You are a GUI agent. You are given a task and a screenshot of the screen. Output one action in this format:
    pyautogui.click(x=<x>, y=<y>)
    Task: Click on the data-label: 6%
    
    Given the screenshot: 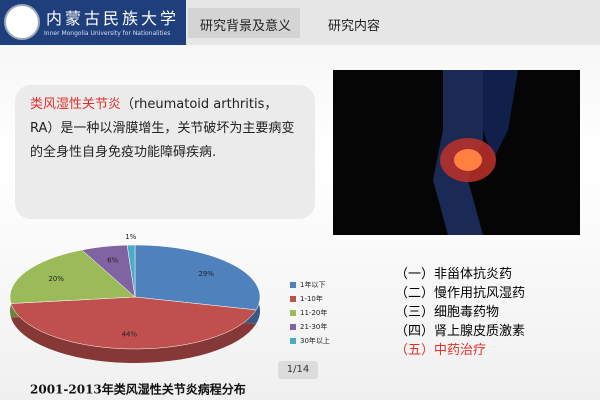 What is the action you would take?
    pyautogui.click(x=112, y=261)
    